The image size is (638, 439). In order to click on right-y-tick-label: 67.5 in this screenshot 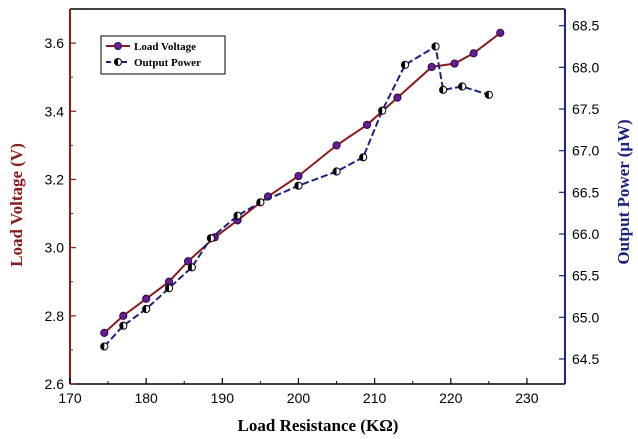, I will do `click(585, 109)`.